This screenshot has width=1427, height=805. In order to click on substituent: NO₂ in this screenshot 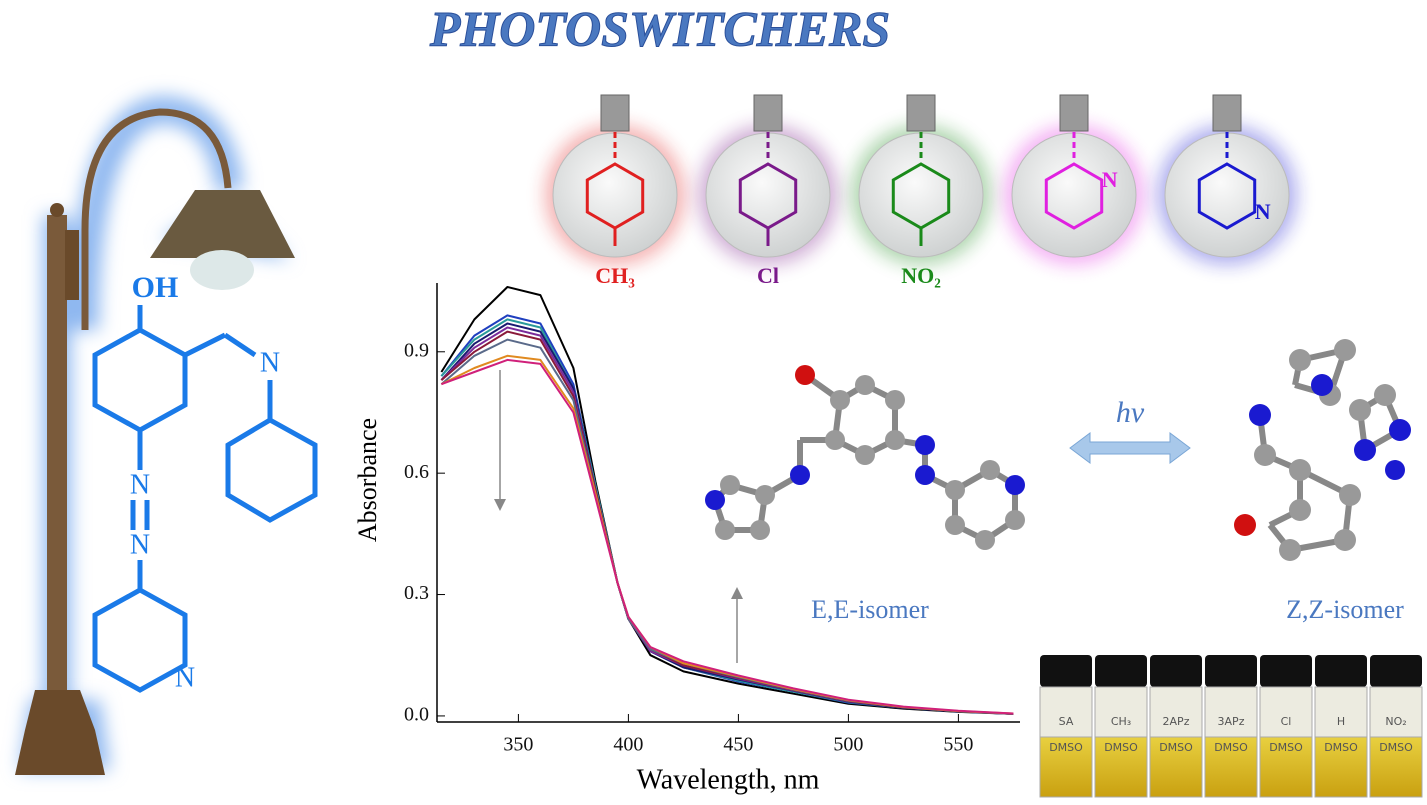, I will do `click(921, 275)`.